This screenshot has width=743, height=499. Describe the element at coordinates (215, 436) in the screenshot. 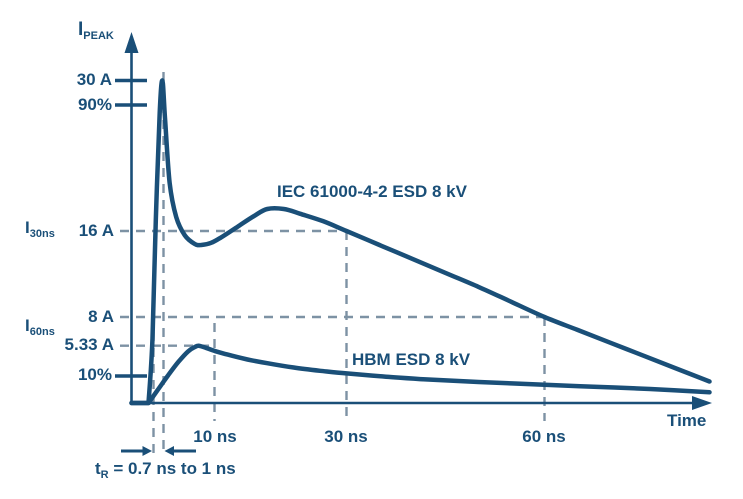

I see `x-tick-label-10ns: 10 ns` at that location.